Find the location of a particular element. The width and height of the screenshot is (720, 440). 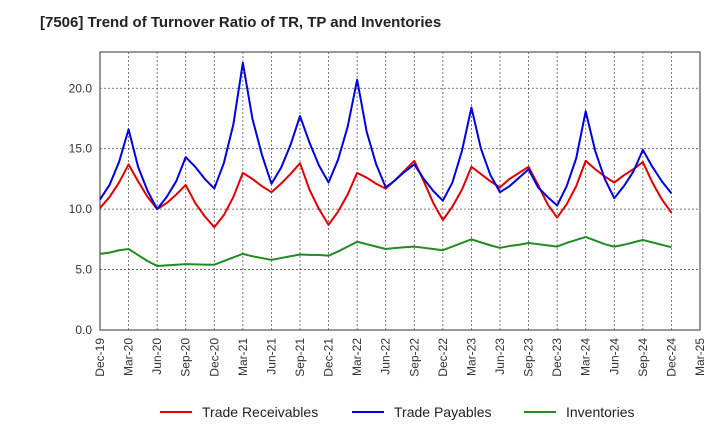

x-tick-label: Dec-19 is located at coordinates (100, 357).